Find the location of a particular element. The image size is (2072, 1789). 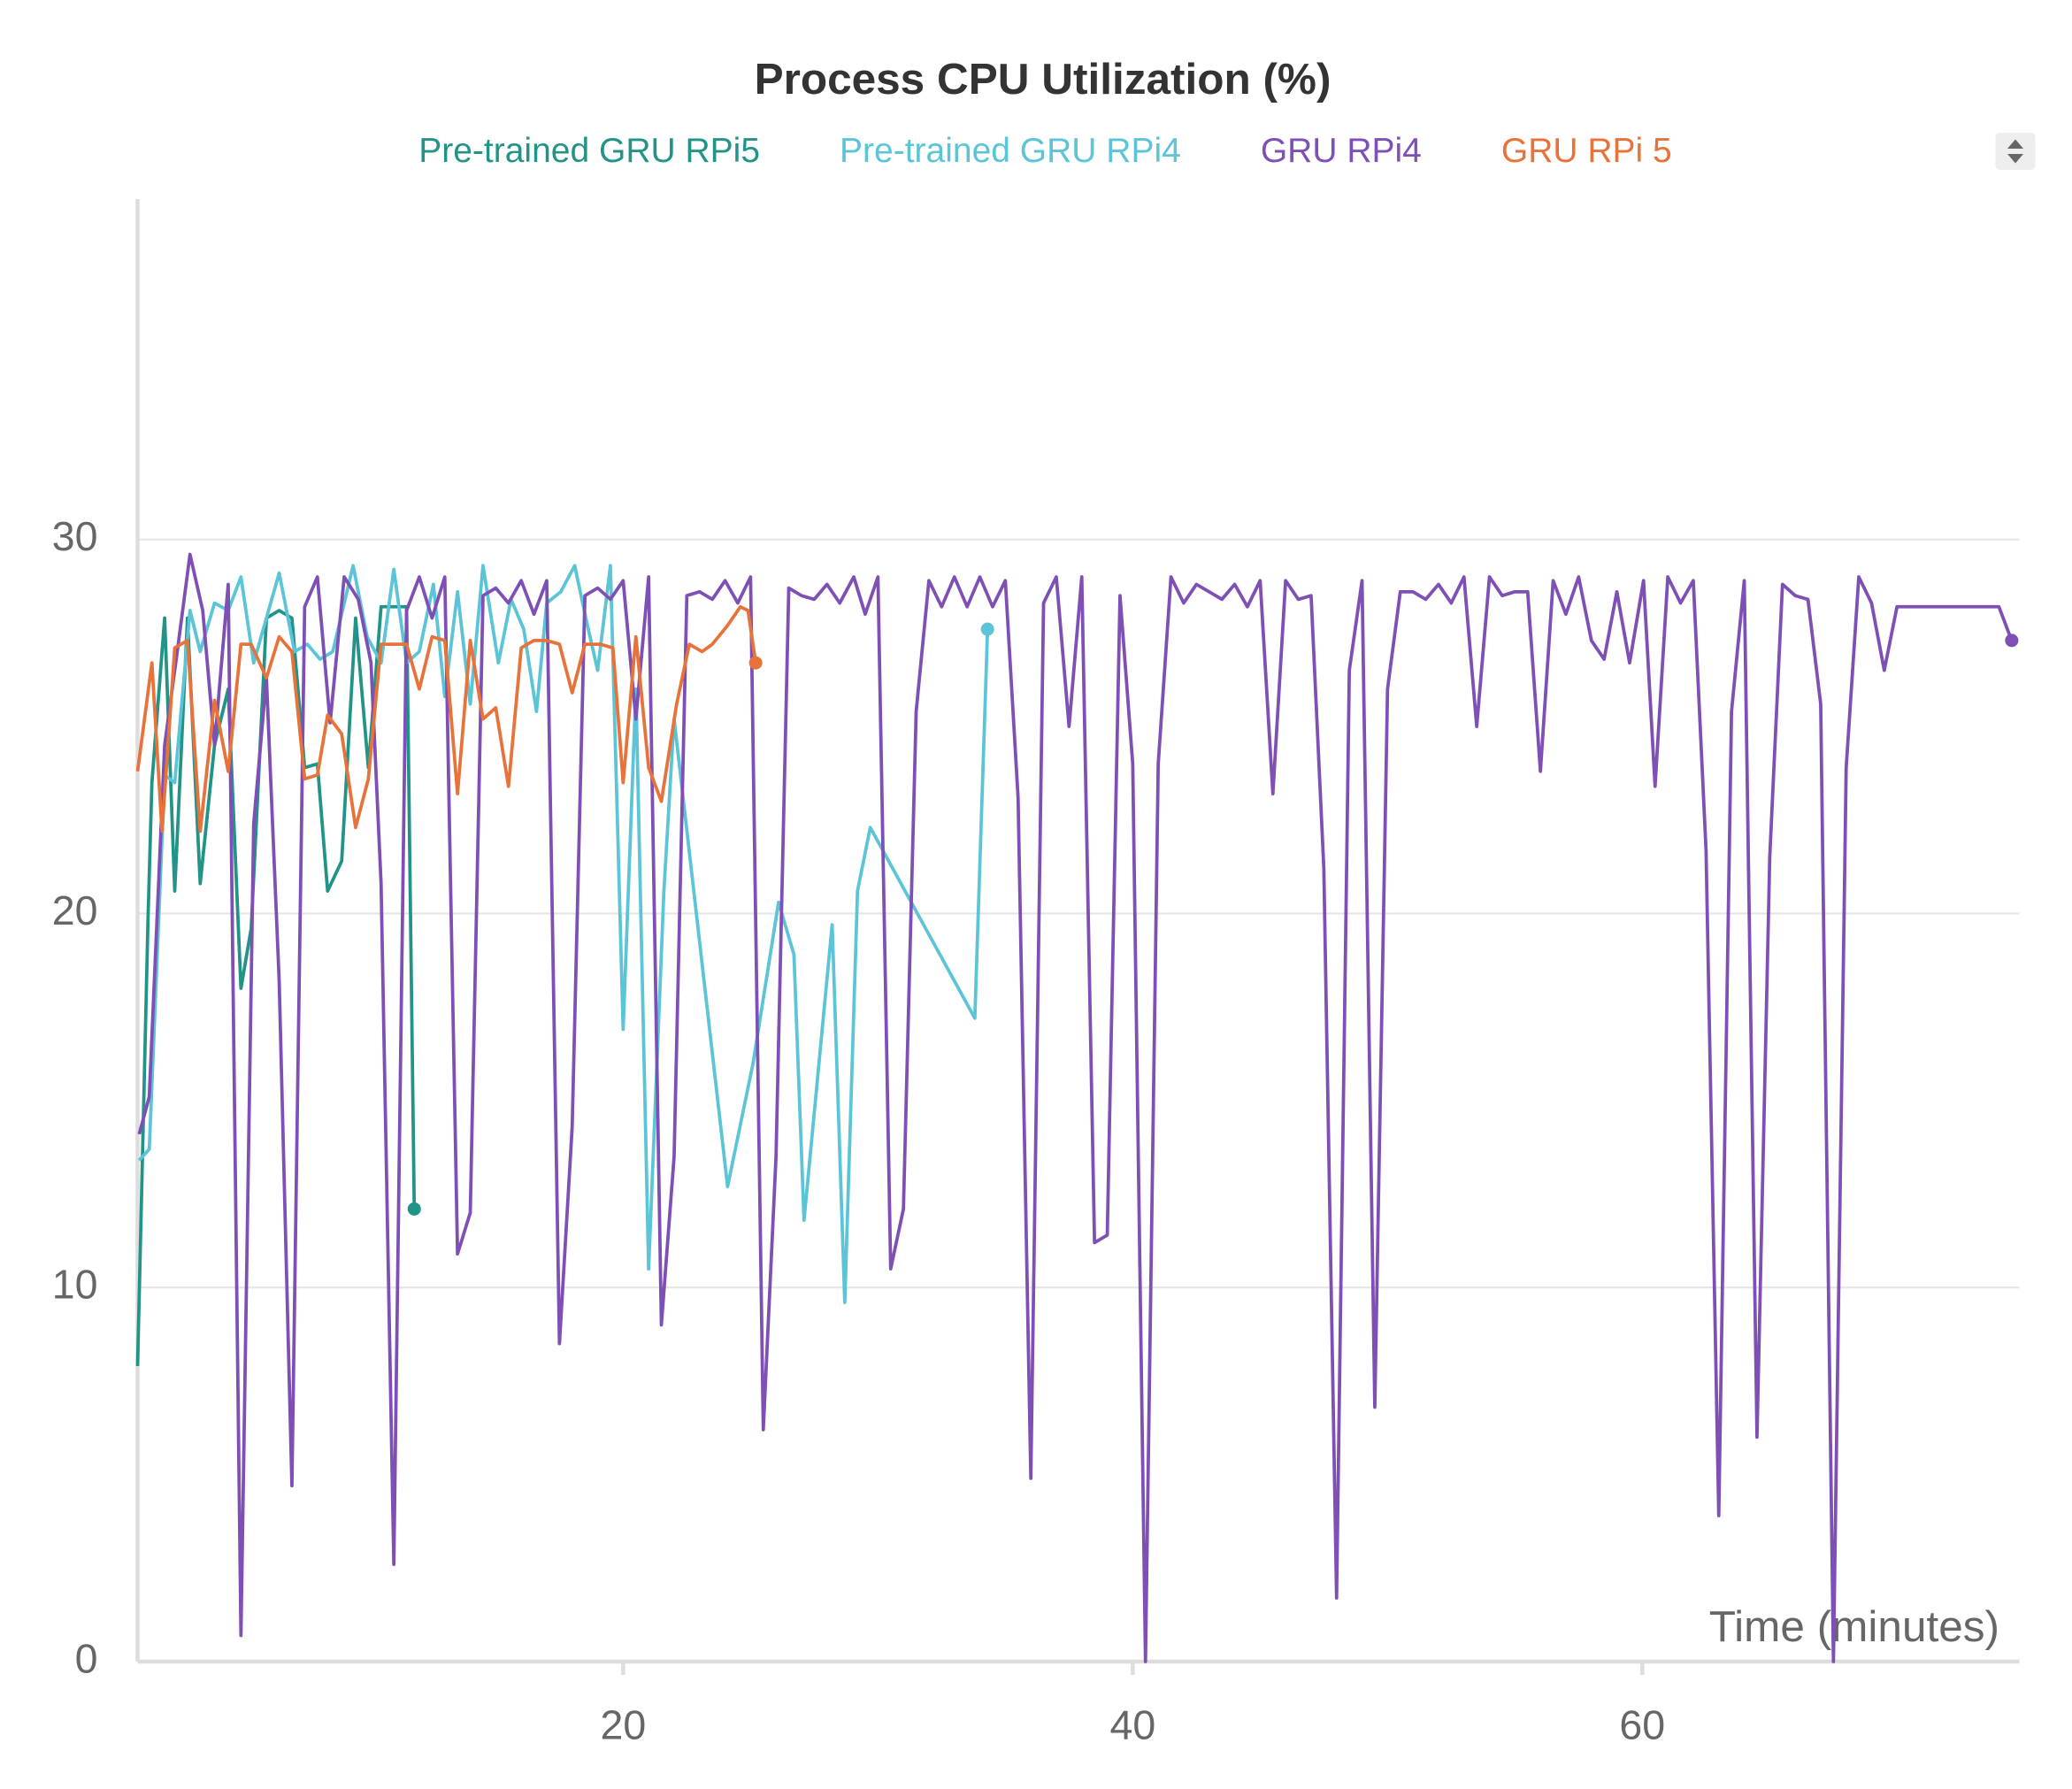

scroll-button is located at coordinates (2015, 151).